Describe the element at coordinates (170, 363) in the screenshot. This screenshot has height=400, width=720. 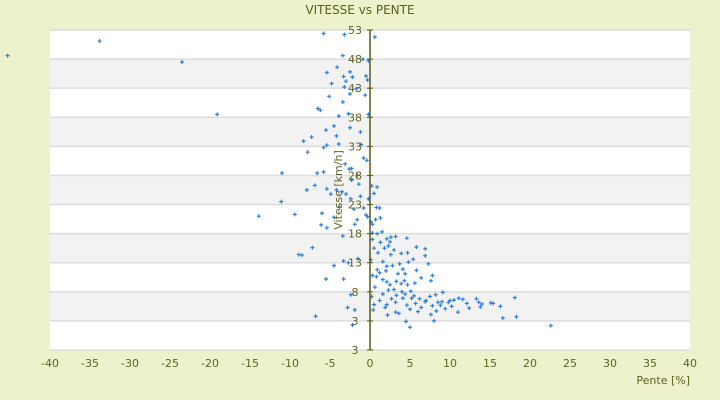
I see `x-tick-label: -25` at that location.